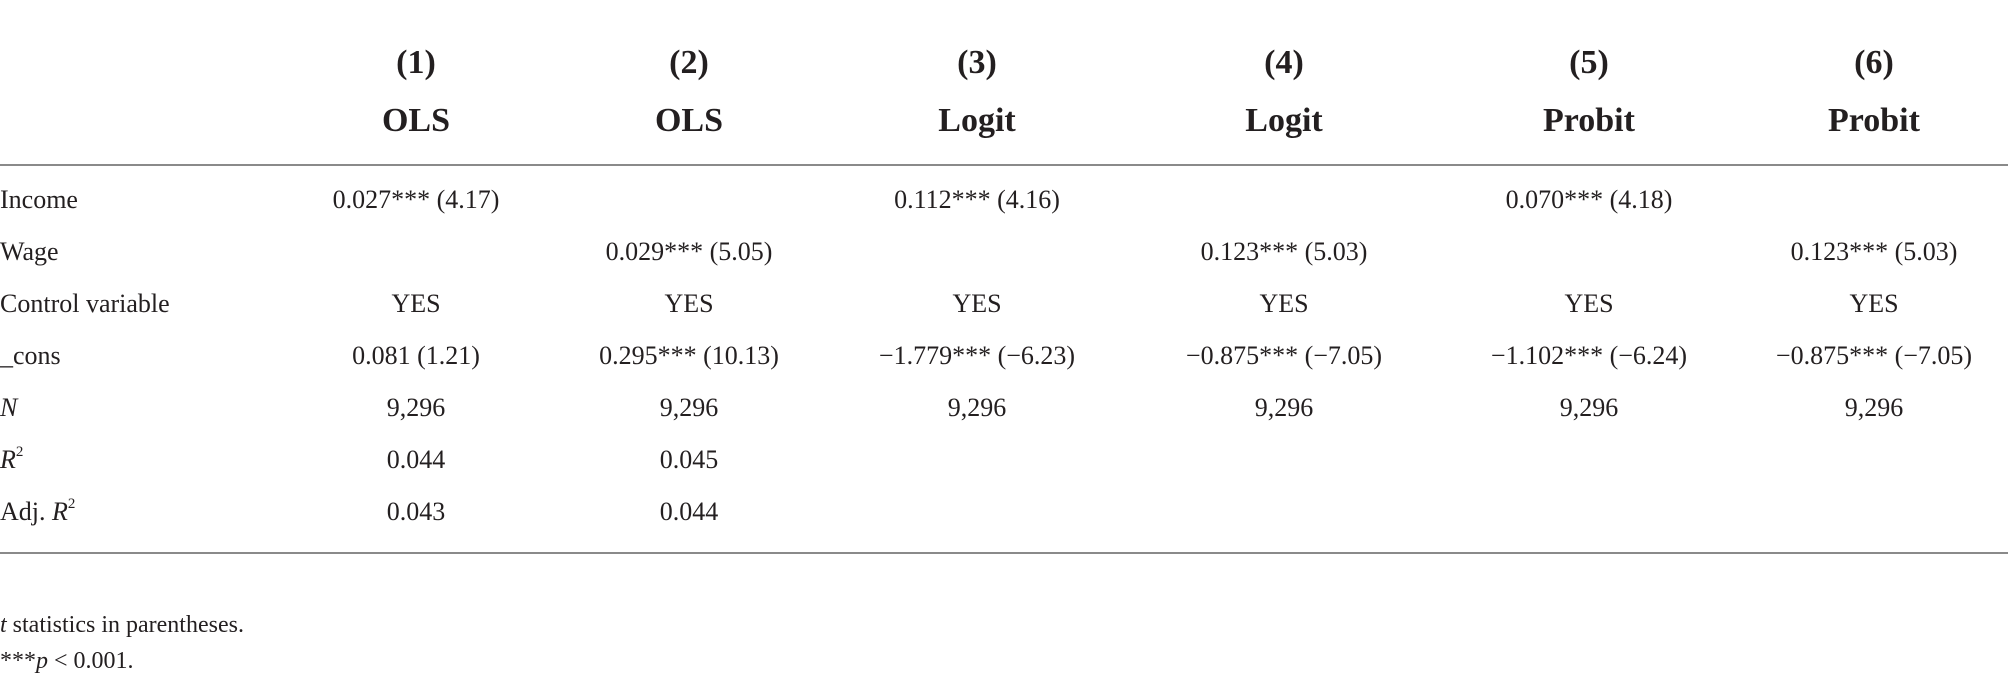 This screenshot has height=687, width=2008. Describe the element at coordinates (125, 625) in the screenshot. I see `note-t-text: statistics in parentheses.` at that location.